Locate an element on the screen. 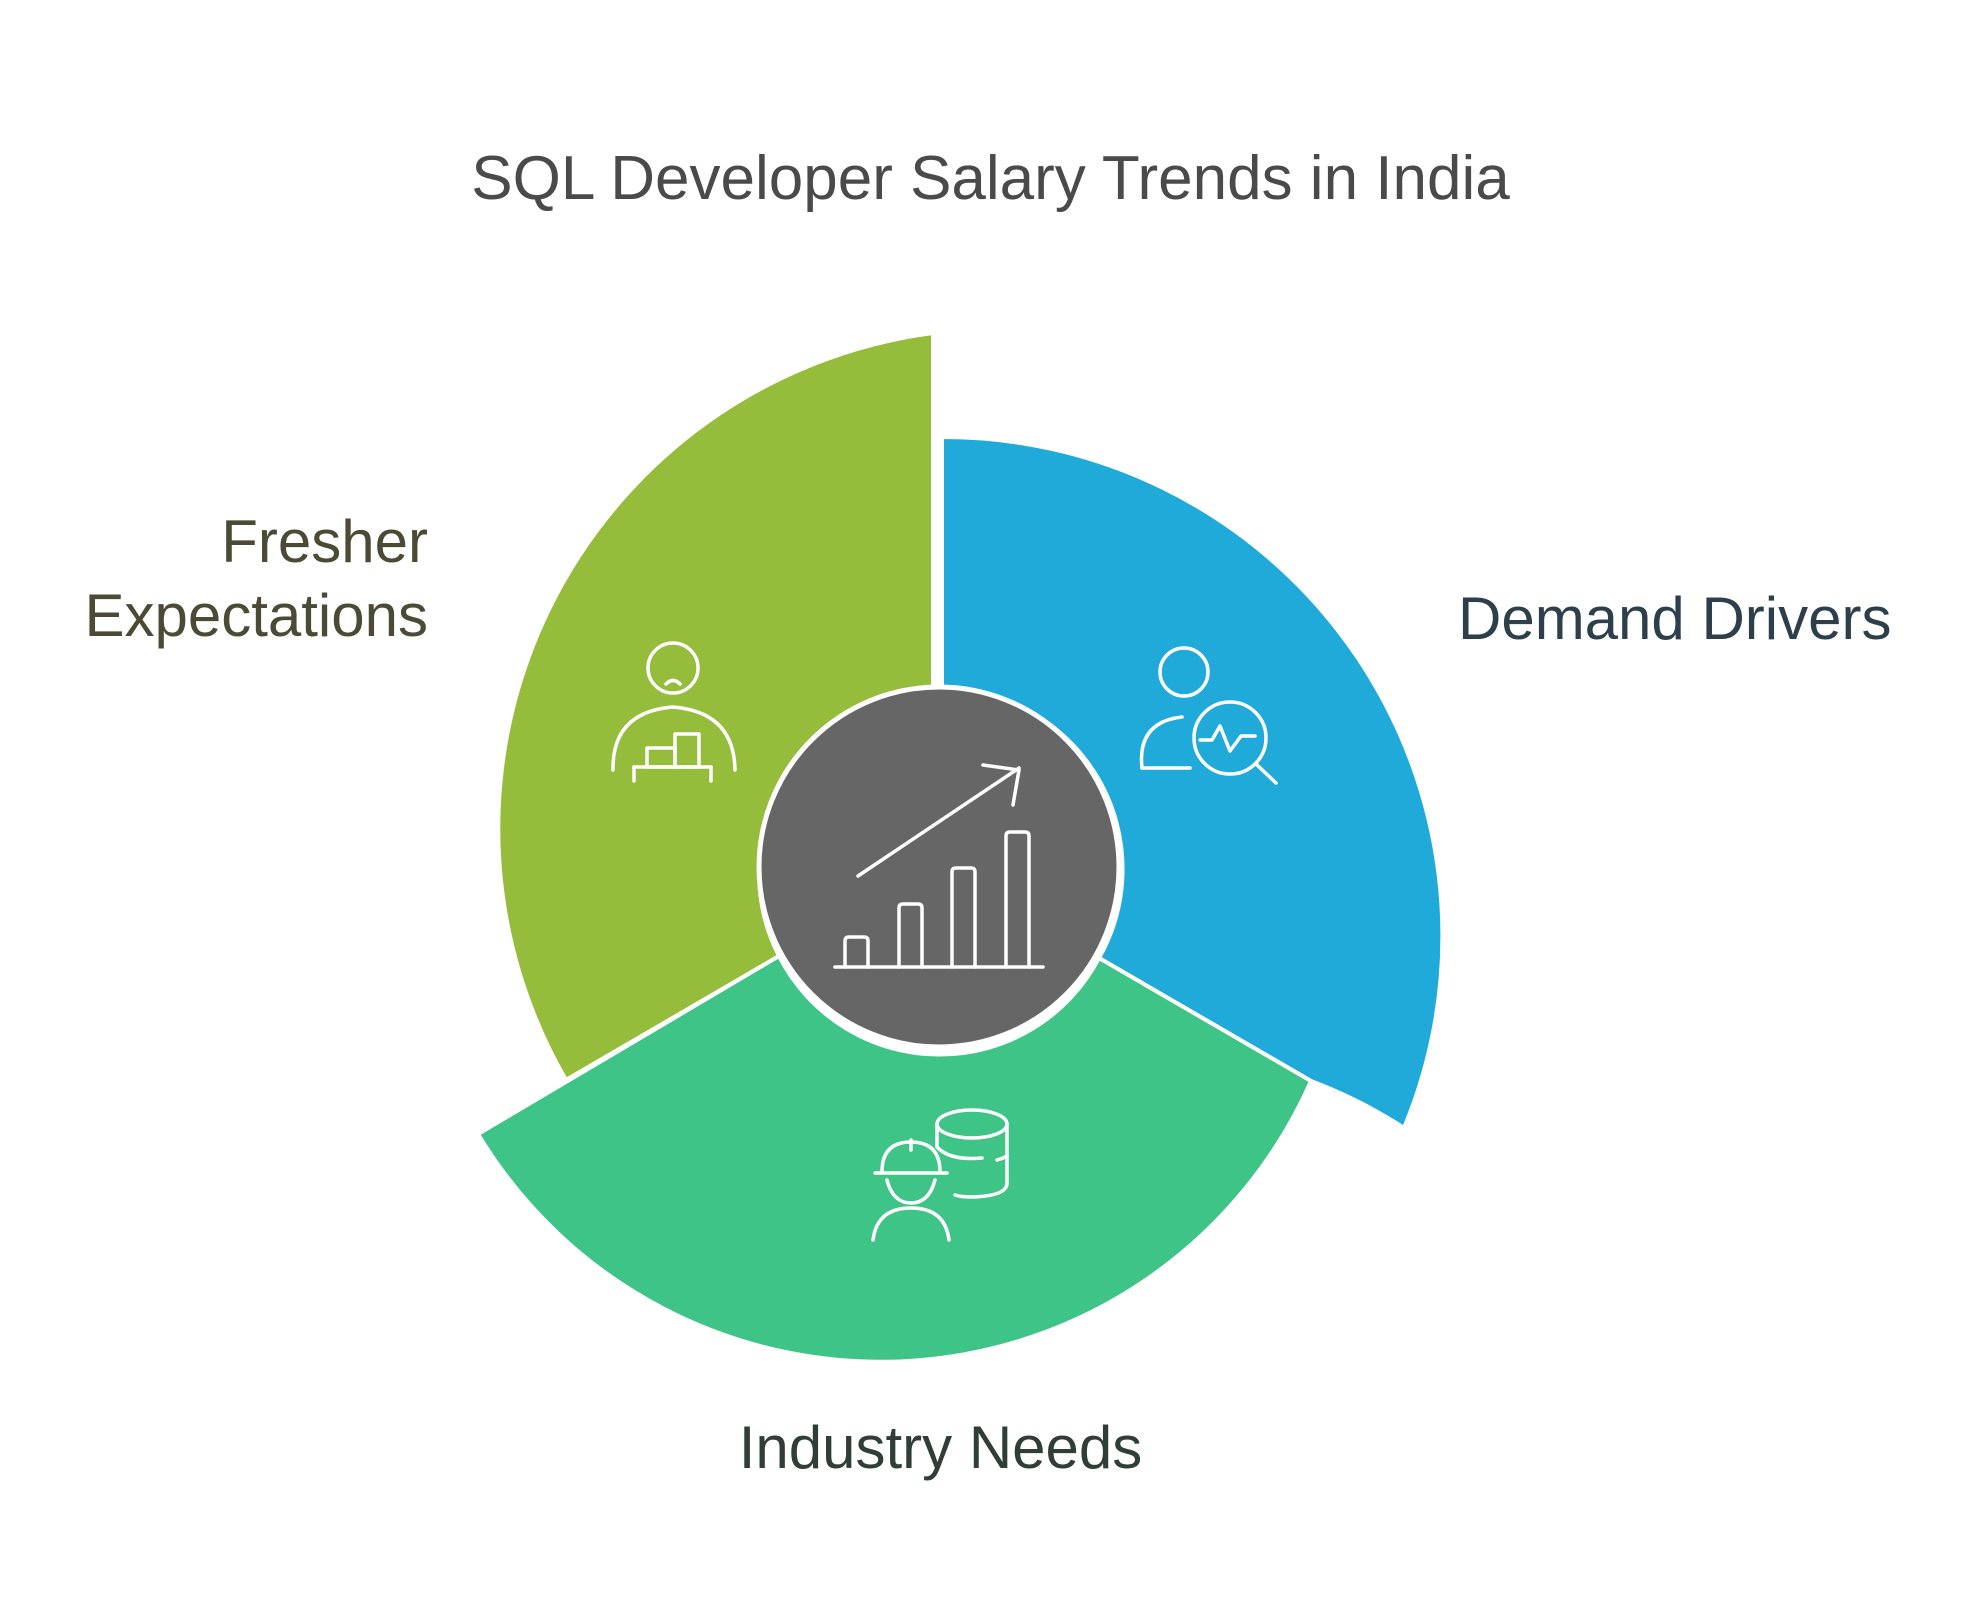 The image size is (1981, 1620). segment-label-industry-needs: Industry Needs is located at coordinates (940, 1448).